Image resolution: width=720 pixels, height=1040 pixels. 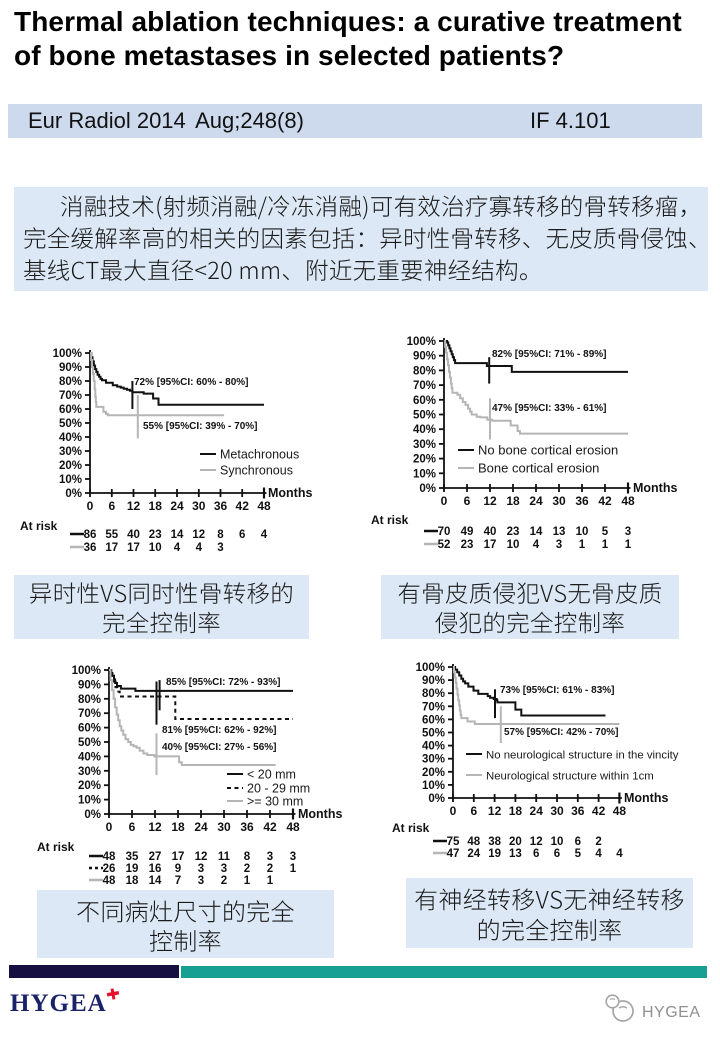 What do you see at coordinates (220, 535) in the screenshot?
I see `svg-text: 8` at bounding box center [220, 535].